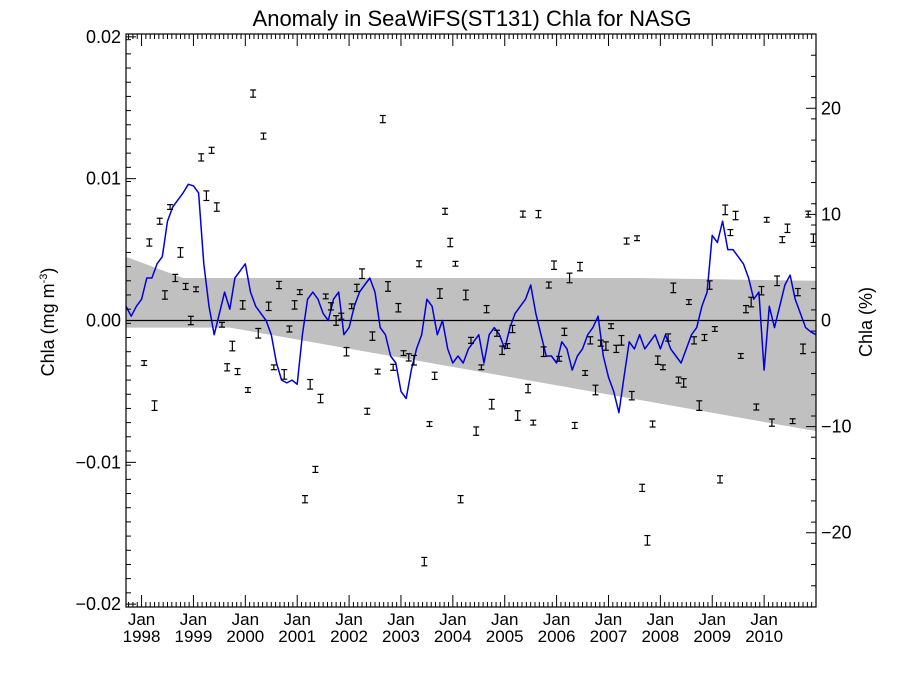  What do you see at coordinates (826, 321) in the screenshot?
I see `y-right-tick-label: 0` at bounding box center [826, 321].